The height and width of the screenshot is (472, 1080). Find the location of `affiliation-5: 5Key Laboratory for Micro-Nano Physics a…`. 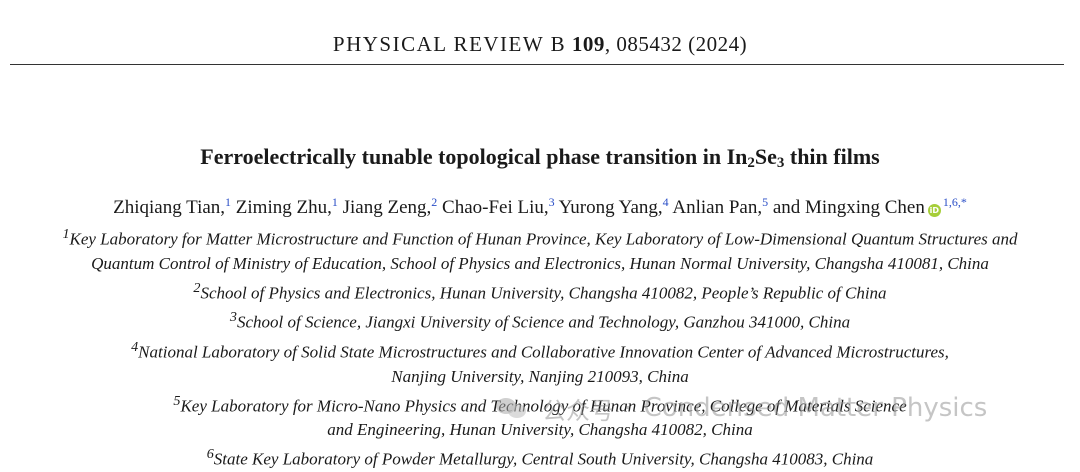

affiliation-5: 5Key Laboratory for Micro-Nano Physics a… is located at coordinates (540, 404).